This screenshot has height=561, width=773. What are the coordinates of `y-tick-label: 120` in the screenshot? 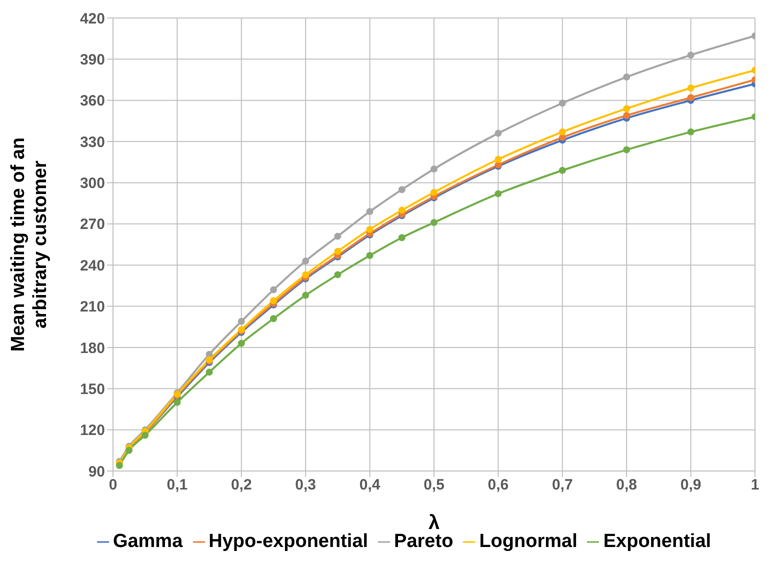 It's located at (92, 431).